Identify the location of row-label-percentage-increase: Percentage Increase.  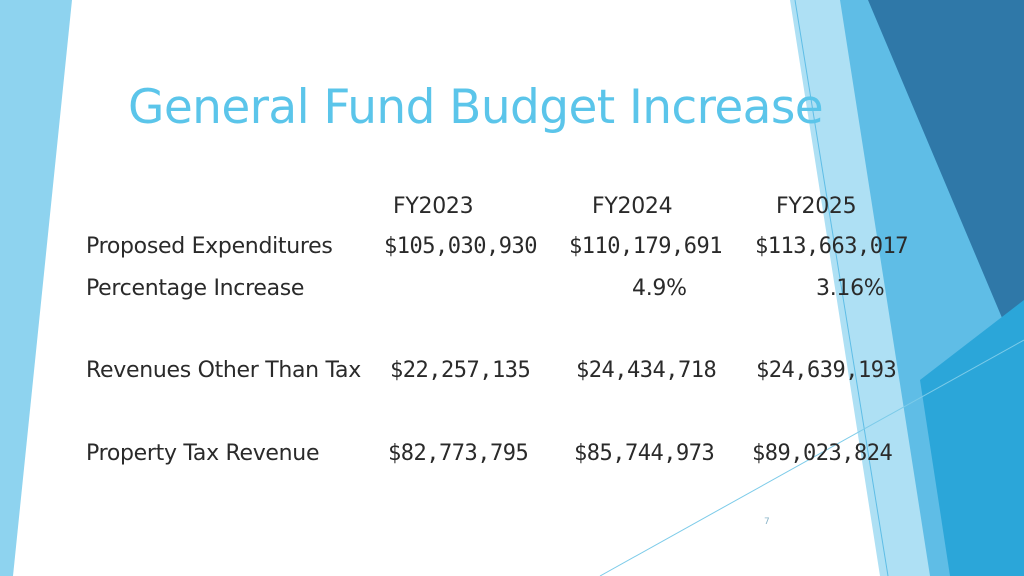
(195, 288).